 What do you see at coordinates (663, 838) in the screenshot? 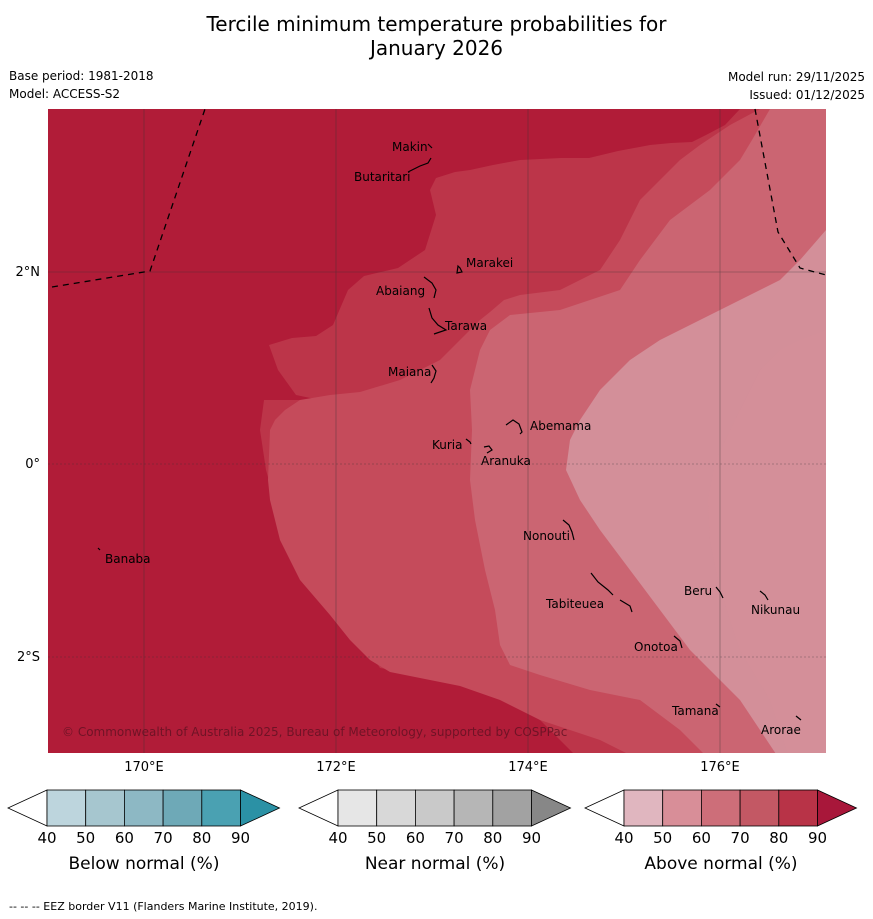
I see `colorbar-above-tick: 50` at bounding box center [663, 838].